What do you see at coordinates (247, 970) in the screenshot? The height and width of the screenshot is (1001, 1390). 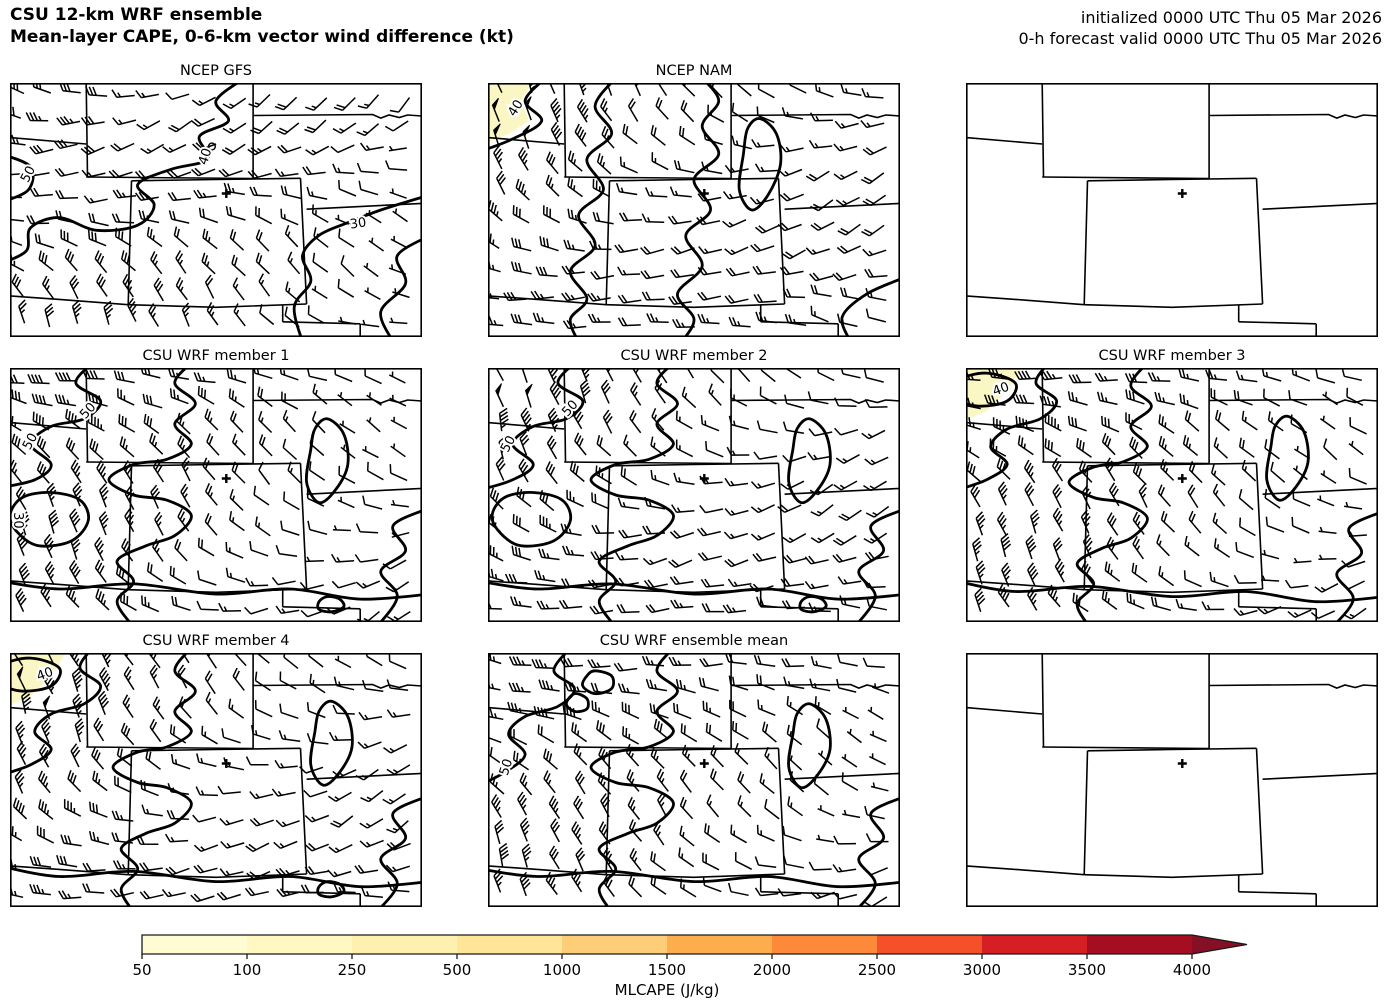 I see `colorbar-tick-label: 100` at bounding box center [247, 970].